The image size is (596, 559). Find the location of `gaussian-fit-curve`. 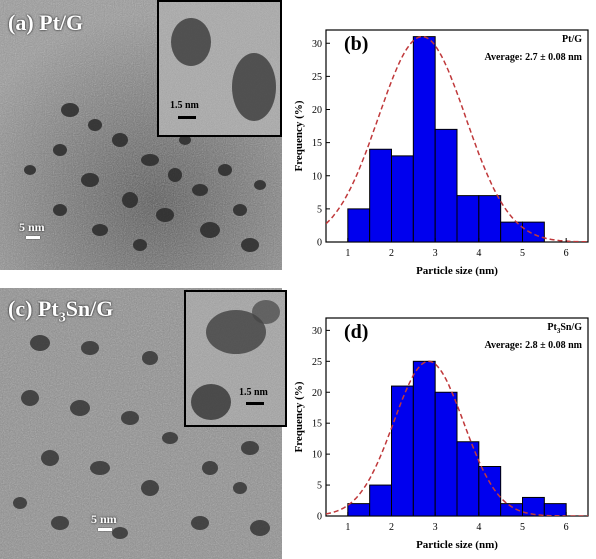

gaussian-fit-curve is located at coordinates (457, 438).